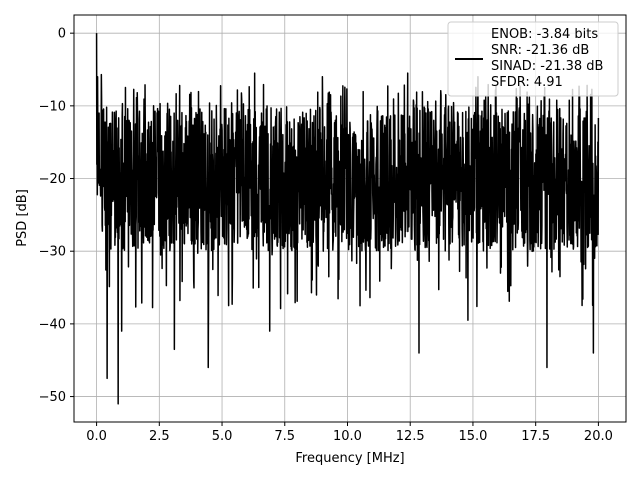 The height and width of the screenshot is (480, 640). I want to click on y-axis-label: PSD [dB], so click(22, 218).